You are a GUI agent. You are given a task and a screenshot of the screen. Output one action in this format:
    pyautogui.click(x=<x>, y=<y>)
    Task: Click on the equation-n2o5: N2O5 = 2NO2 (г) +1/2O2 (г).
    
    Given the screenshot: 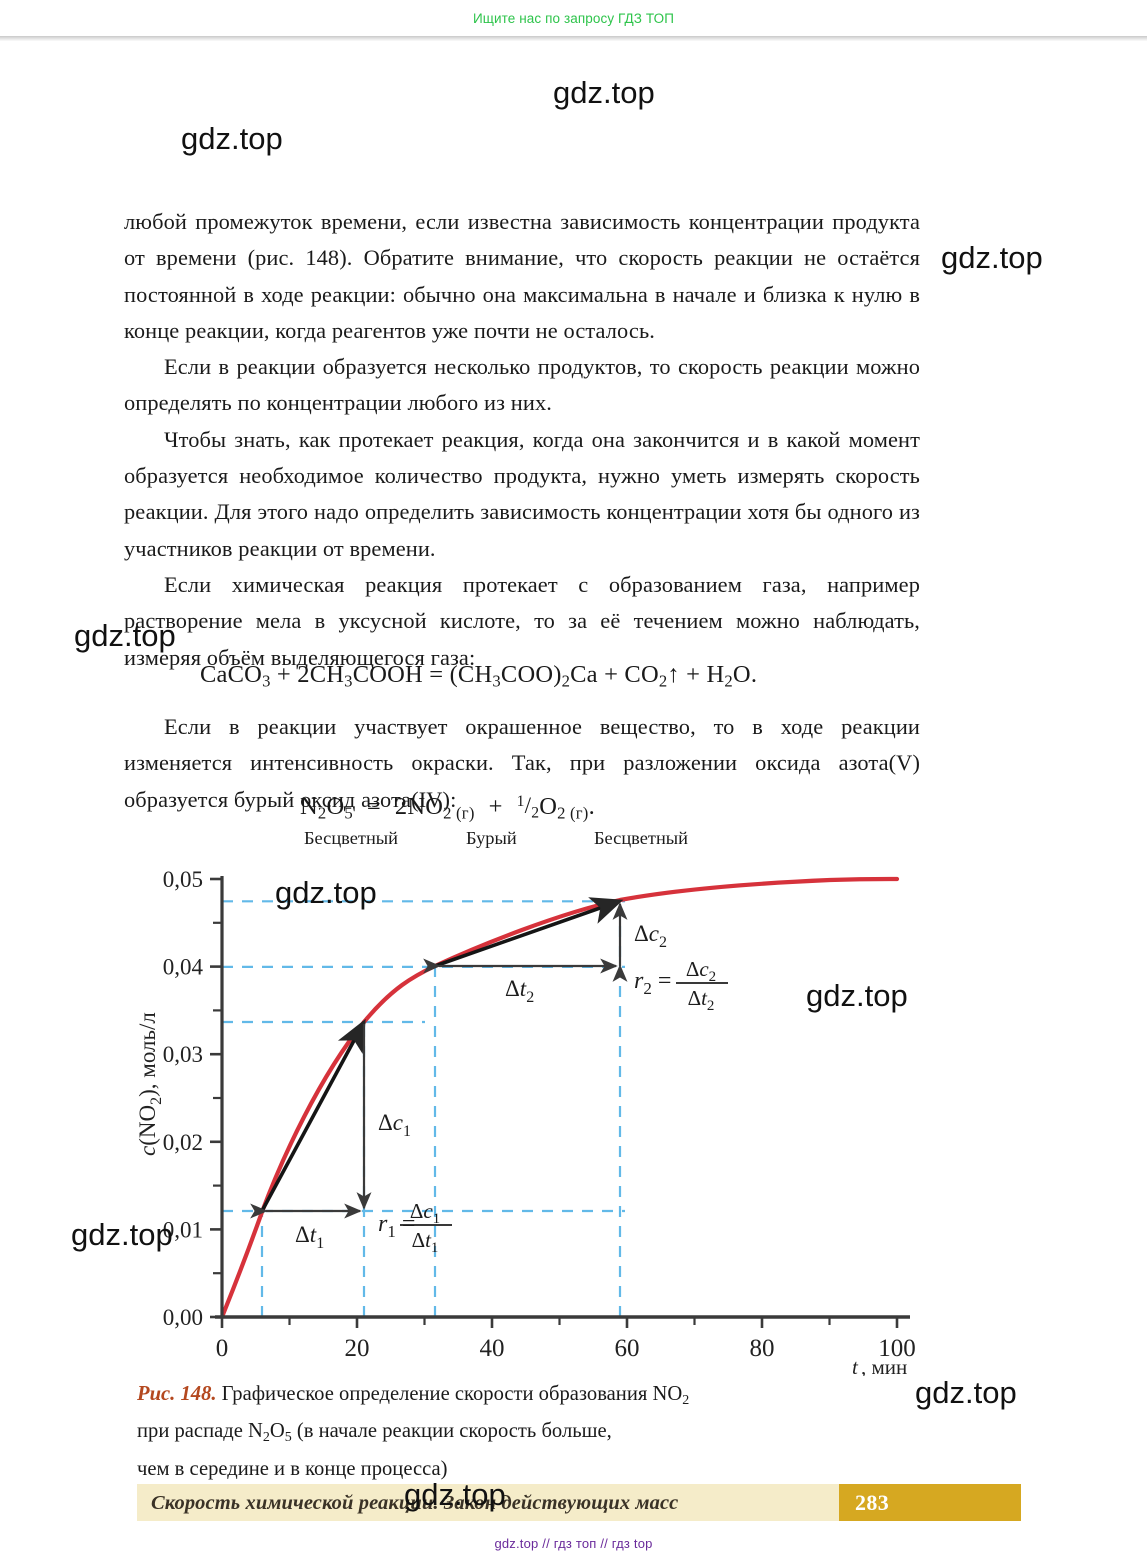 What is the action you would take?
    pyautogui.click(x=447, y=807)
    